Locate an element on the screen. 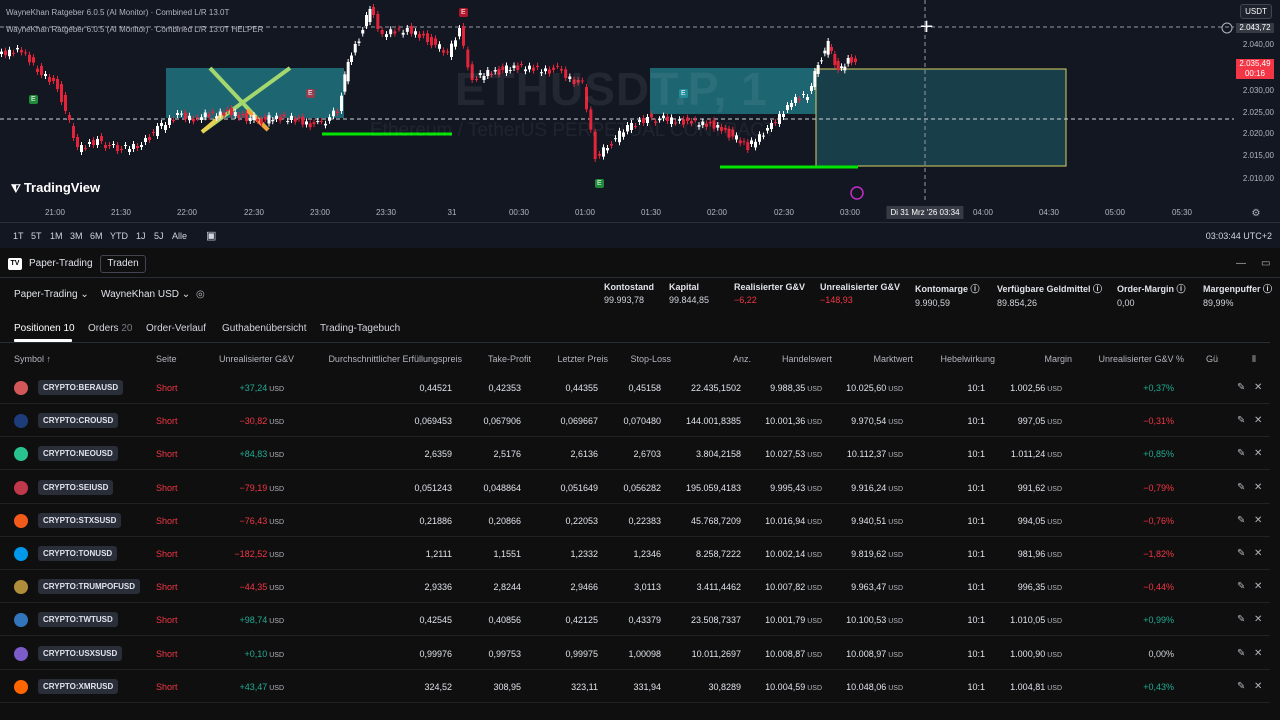 Image resolution: width=1280 pixels, height=720 pixels. range-5d-button: 5T is located at coordinates (36, 236).